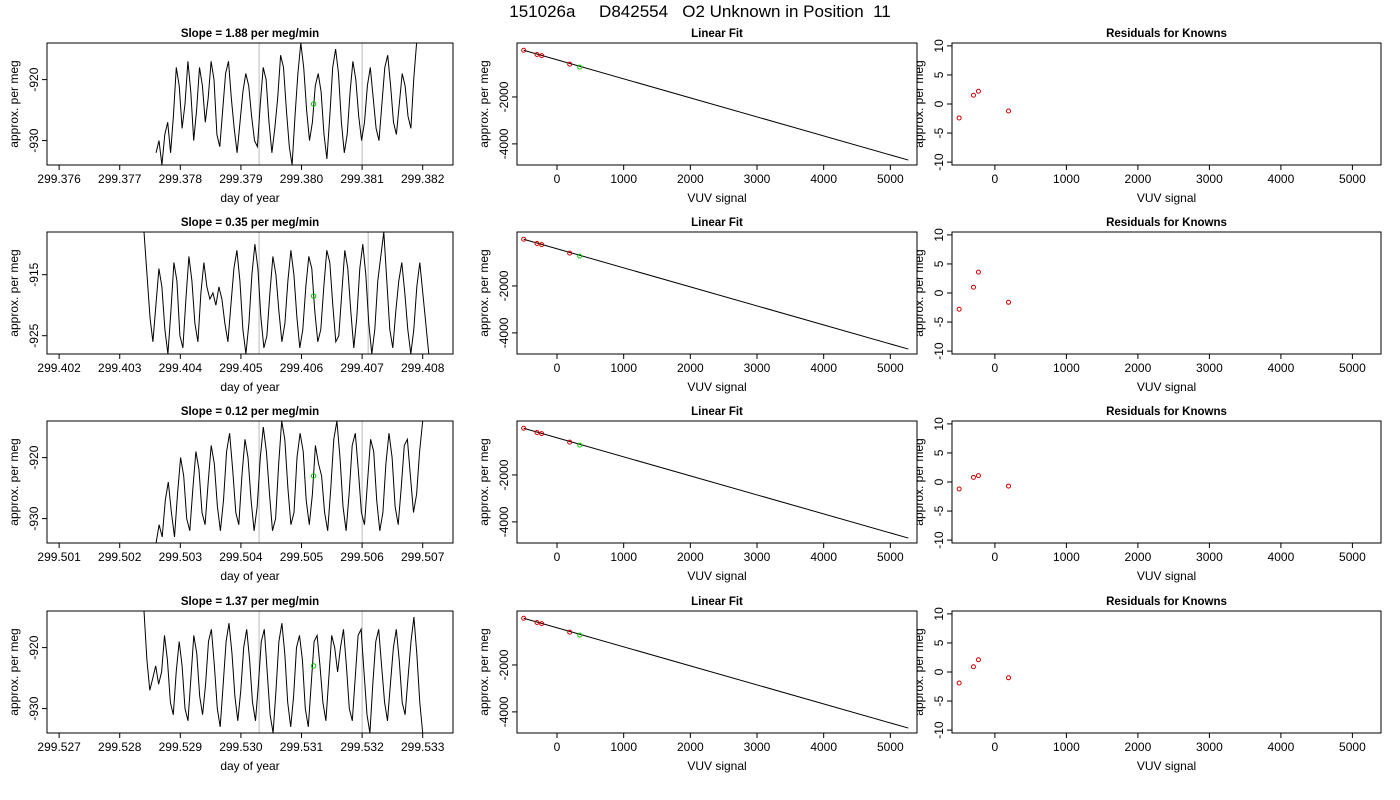  What do you see at coordinates (59, 747) in the screenshot?
I see `time-r4-xtick-label: 299.527` at bounding box center [59, 747].